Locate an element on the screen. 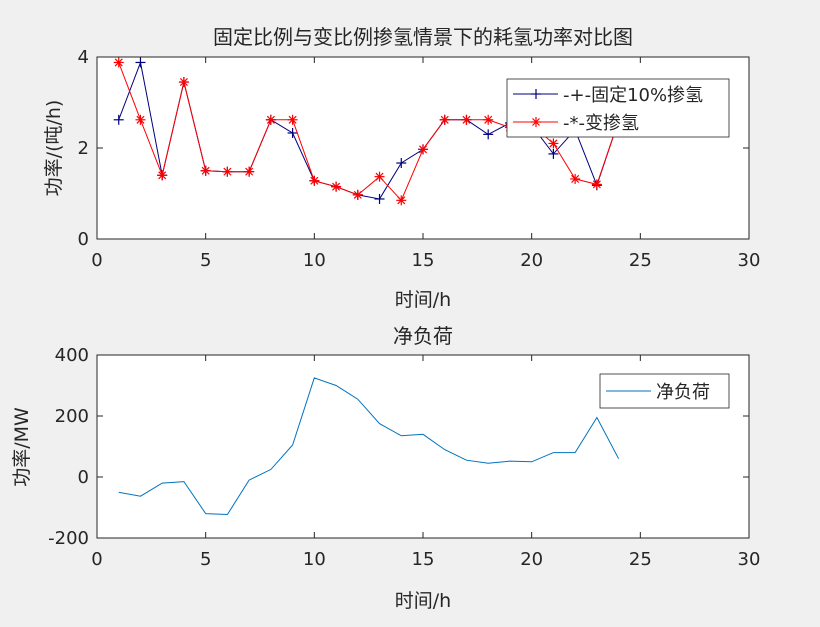  legend-marker-plus-icon is located at coordinates (536, 94).